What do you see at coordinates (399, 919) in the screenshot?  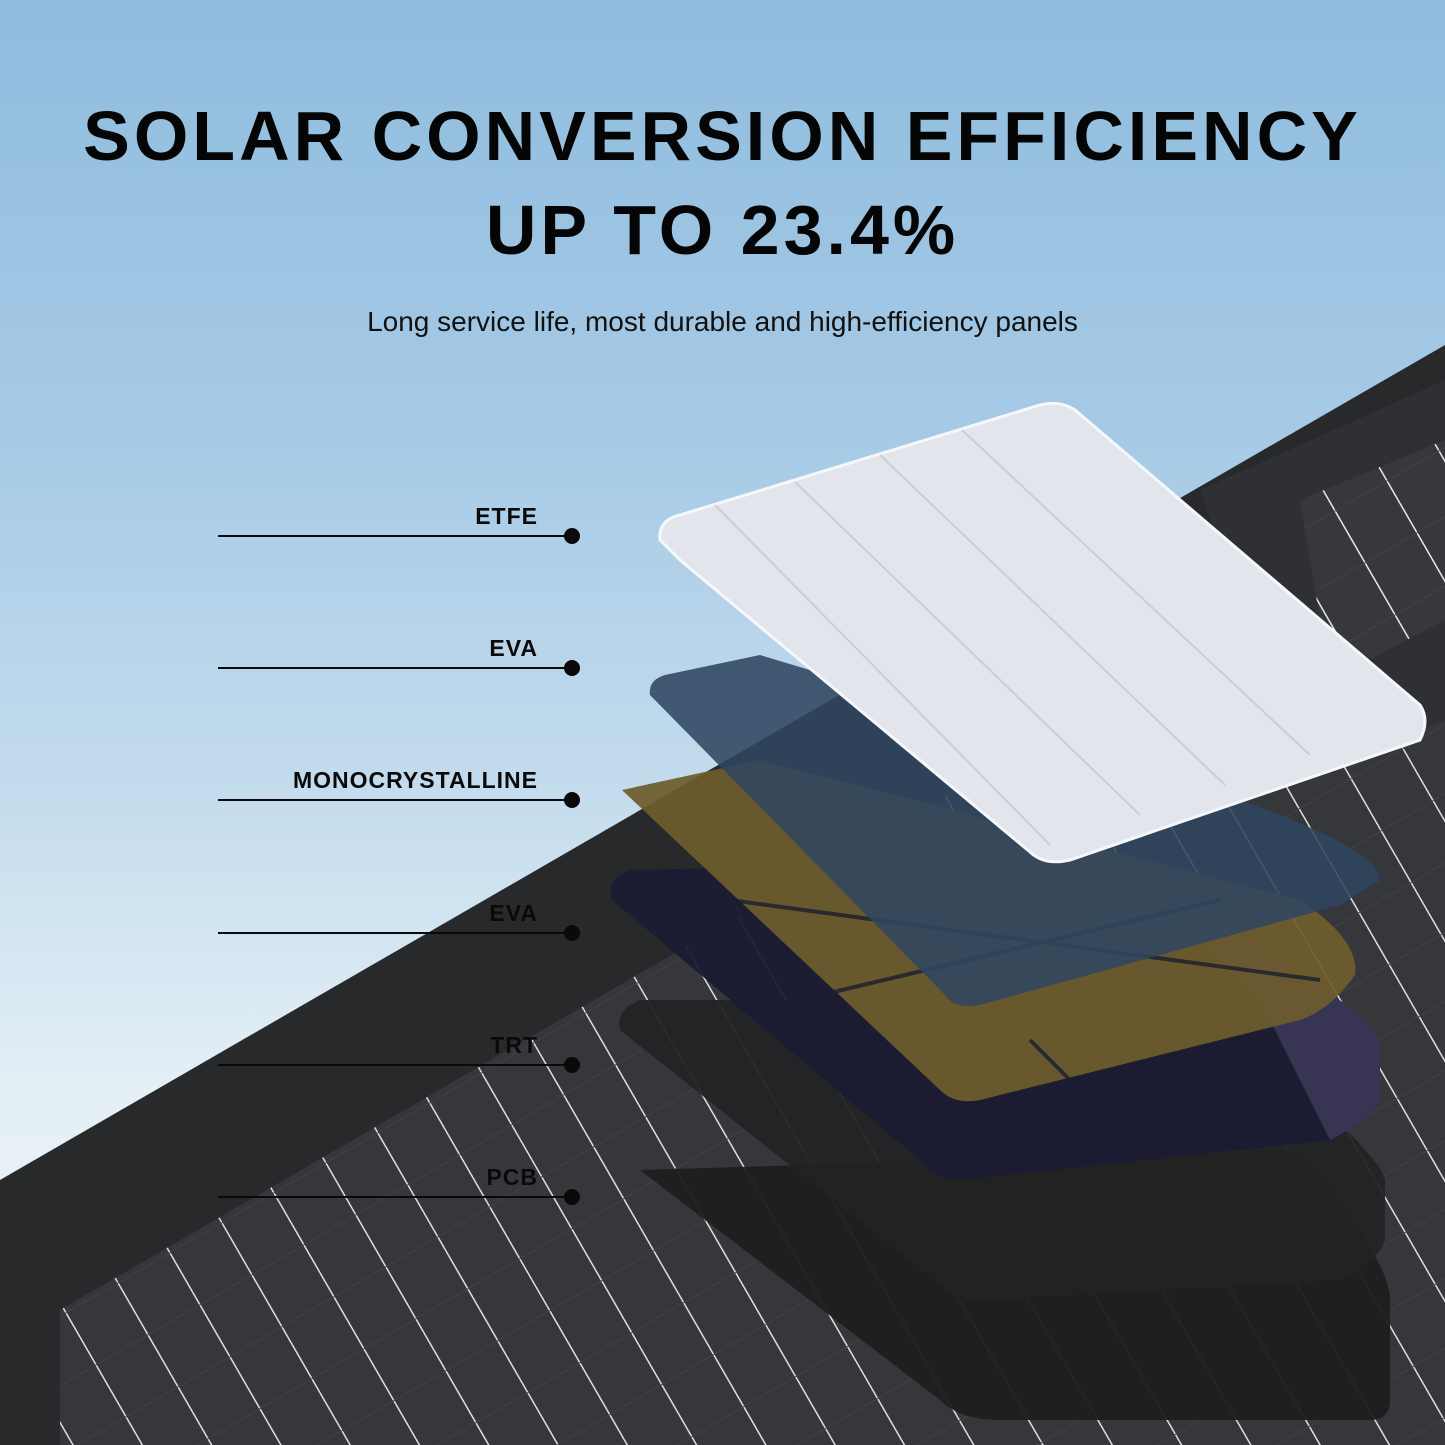 I see `callout-eva-lower: EVA` at bounding box center [399, 919].